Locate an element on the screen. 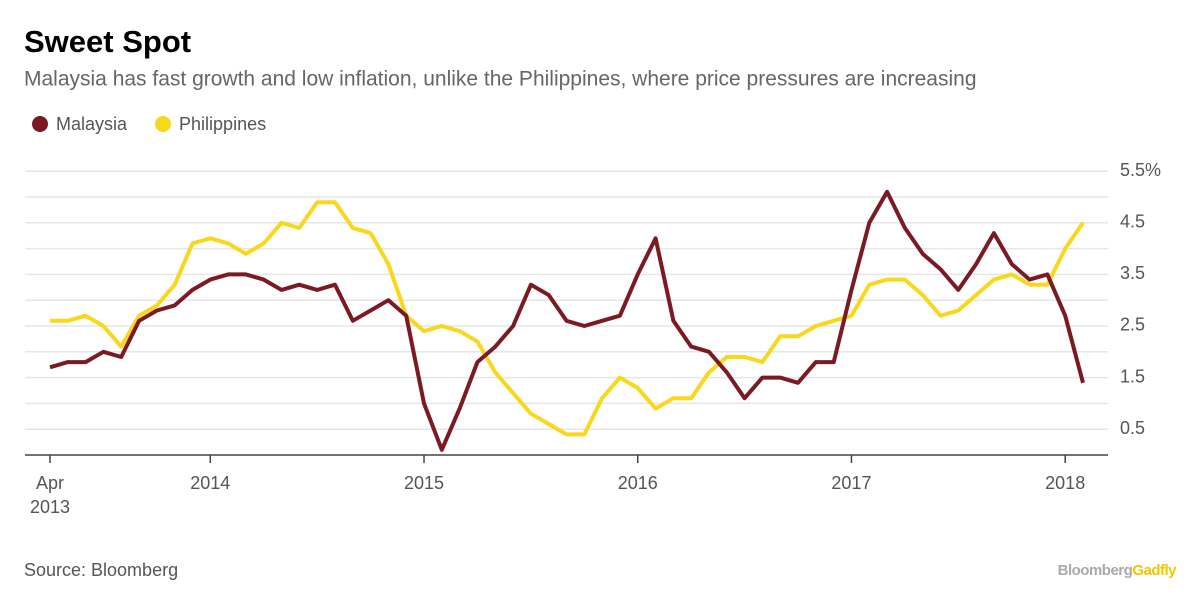 The height and width of the screenshot is (594, 1200). x-tick-label: Apr 2013 is located at coordinates (50, 495).